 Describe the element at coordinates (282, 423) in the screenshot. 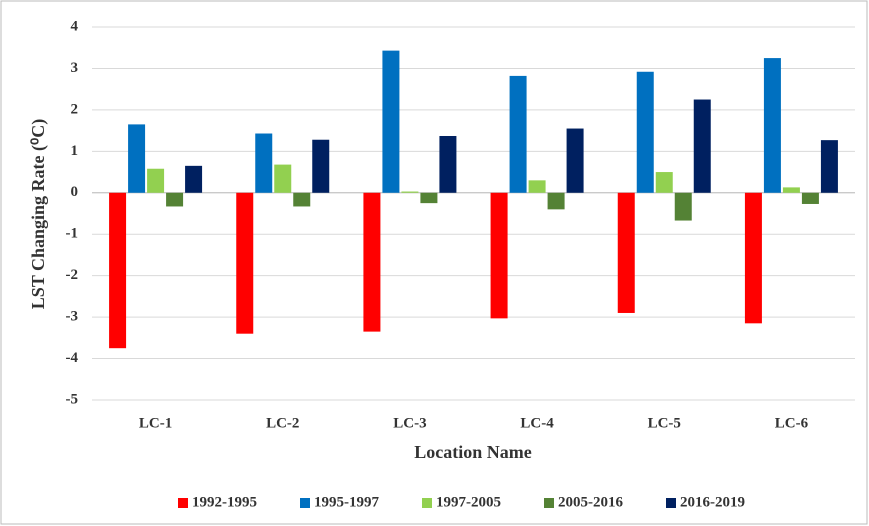

I see `x-tick-label: LC-2` at that location.